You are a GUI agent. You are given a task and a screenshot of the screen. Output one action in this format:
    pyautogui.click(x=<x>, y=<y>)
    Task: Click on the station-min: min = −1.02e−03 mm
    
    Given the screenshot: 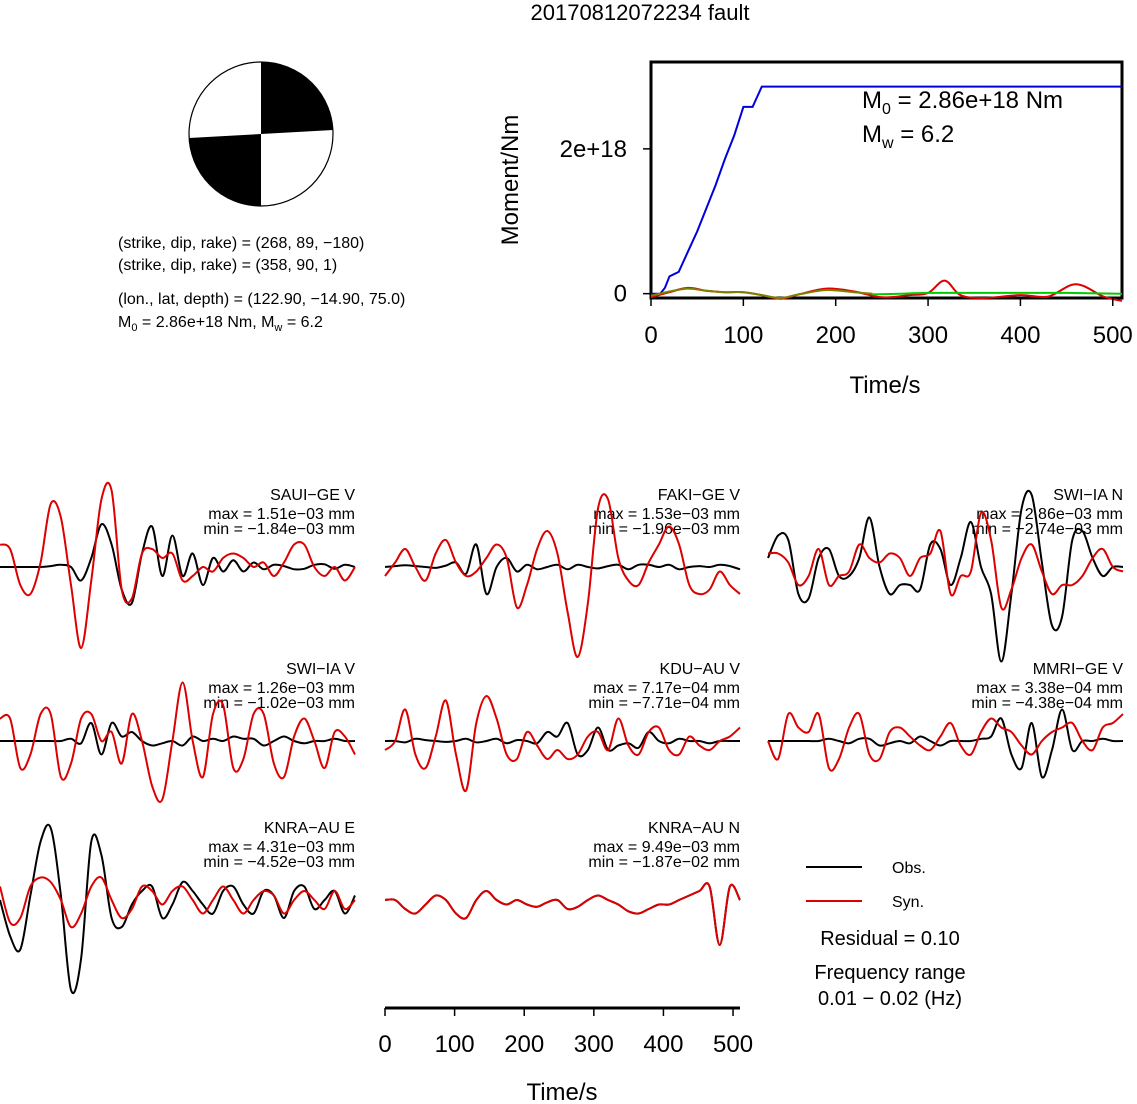 What is the action you would take?
    pyautogui.click(x=279, y=703)
    